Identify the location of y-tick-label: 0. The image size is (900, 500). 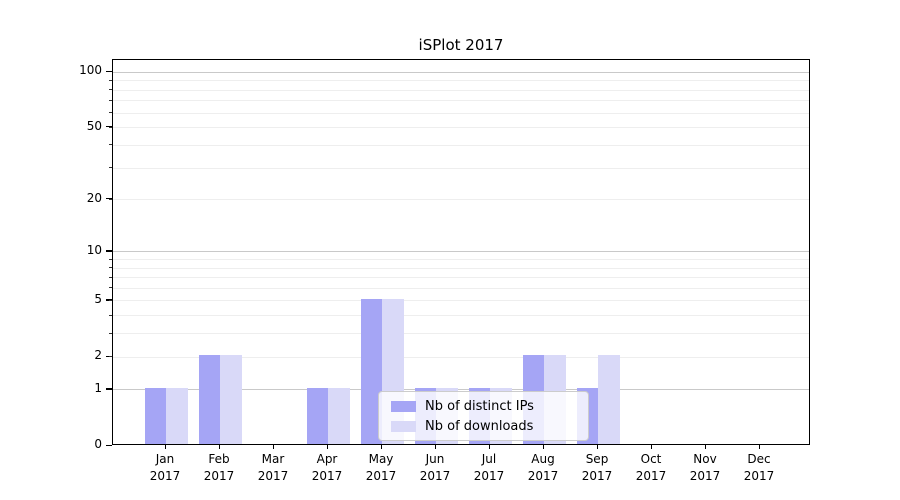
(98, 444).